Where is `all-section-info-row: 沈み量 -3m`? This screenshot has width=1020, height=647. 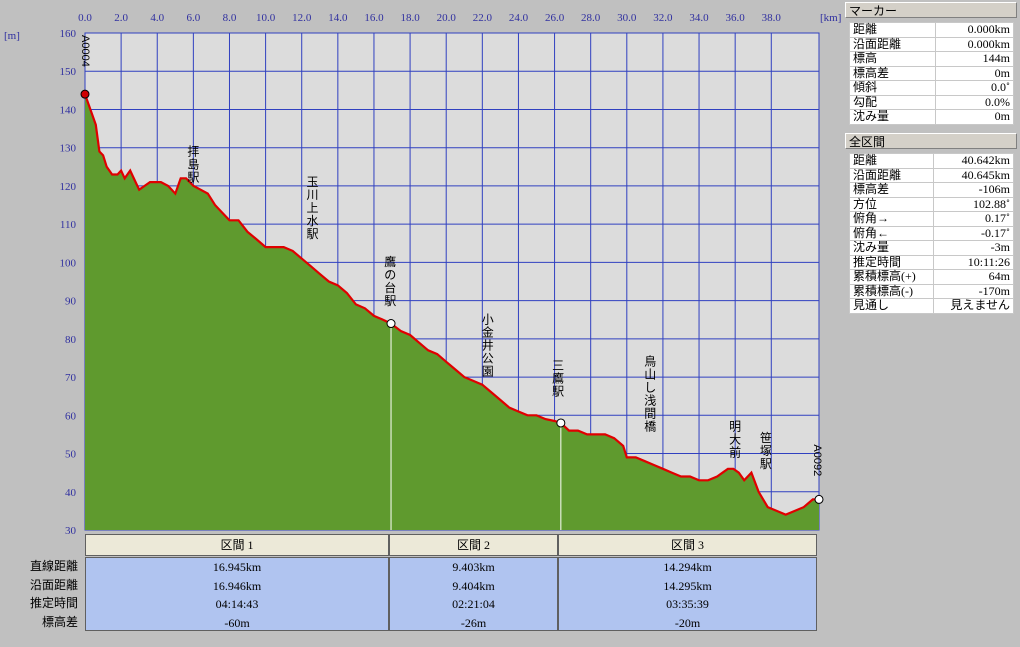
all-section-info-row: 沈み量 -3m is located at coordinates (932, 248).